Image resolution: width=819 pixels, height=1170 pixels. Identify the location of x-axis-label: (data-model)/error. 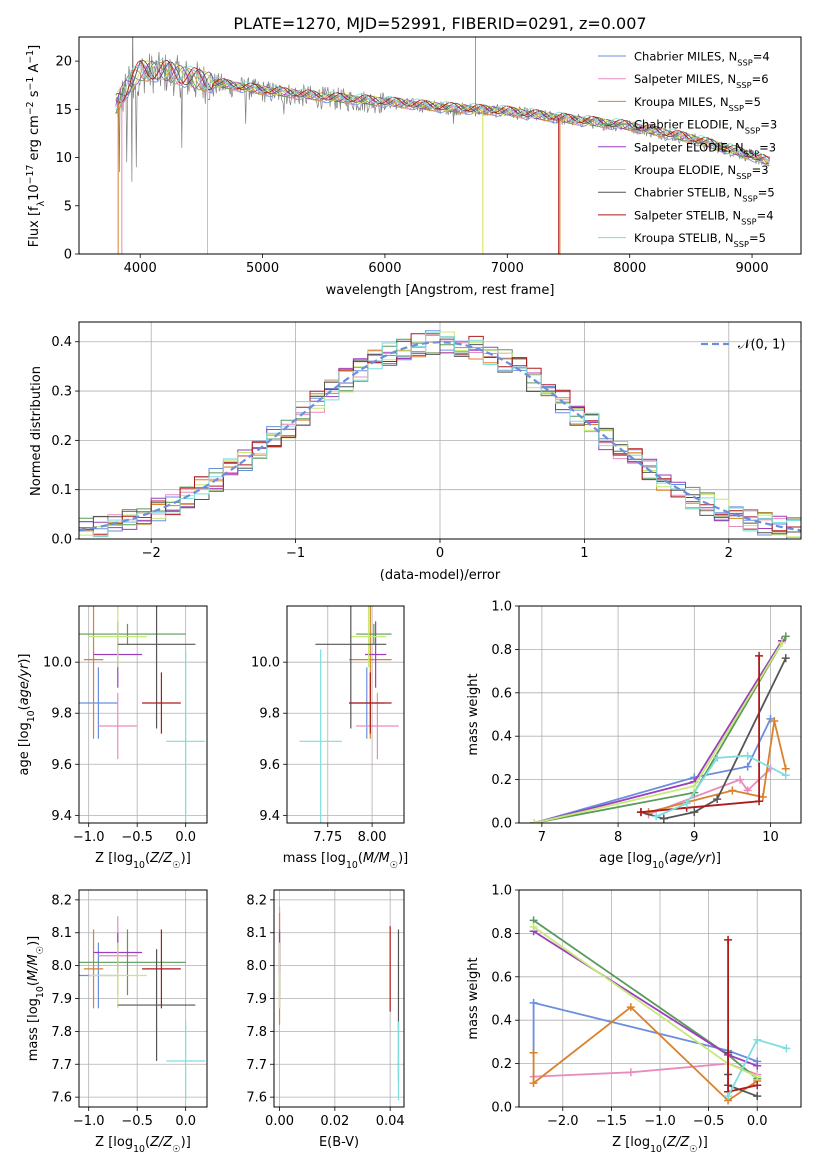
(440, 575).